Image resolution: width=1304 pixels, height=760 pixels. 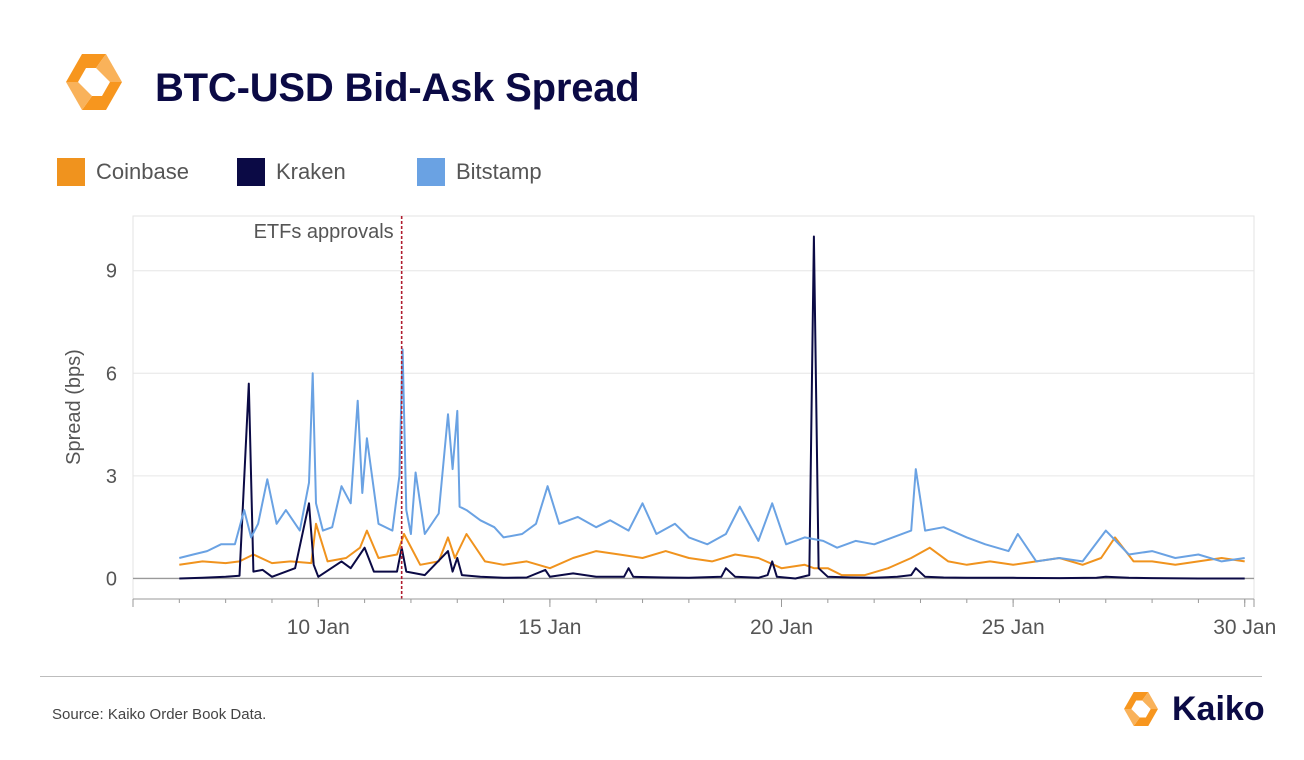 I want to click on kaiko-footer-logo-icon, so click(x=1141, y=709).